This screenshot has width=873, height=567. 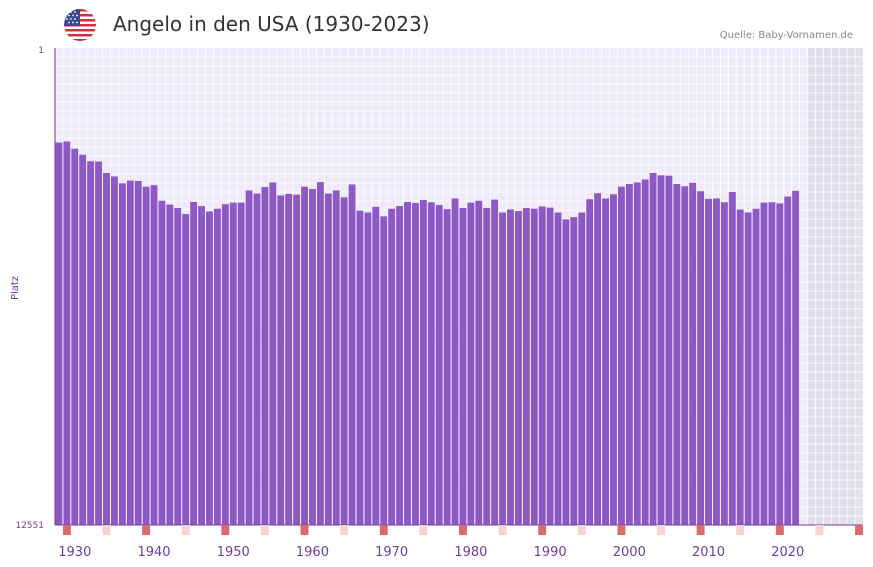 What do you see at coordinates (217, 366) in the screenshot?
I see `bar-1948` at bounding box center [217, 366].